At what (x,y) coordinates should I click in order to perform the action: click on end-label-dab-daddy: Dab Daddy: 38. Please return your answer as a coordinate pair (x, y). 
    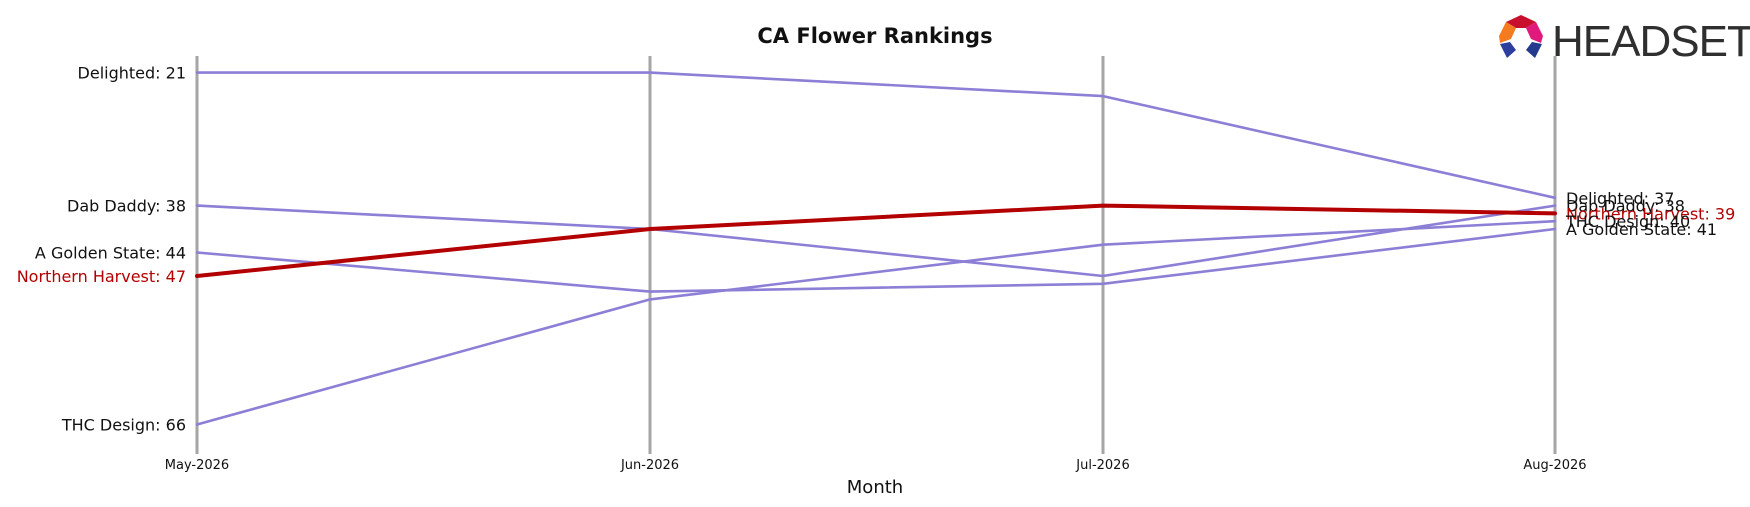
    Looking at the image, I should click on (1625, 206).